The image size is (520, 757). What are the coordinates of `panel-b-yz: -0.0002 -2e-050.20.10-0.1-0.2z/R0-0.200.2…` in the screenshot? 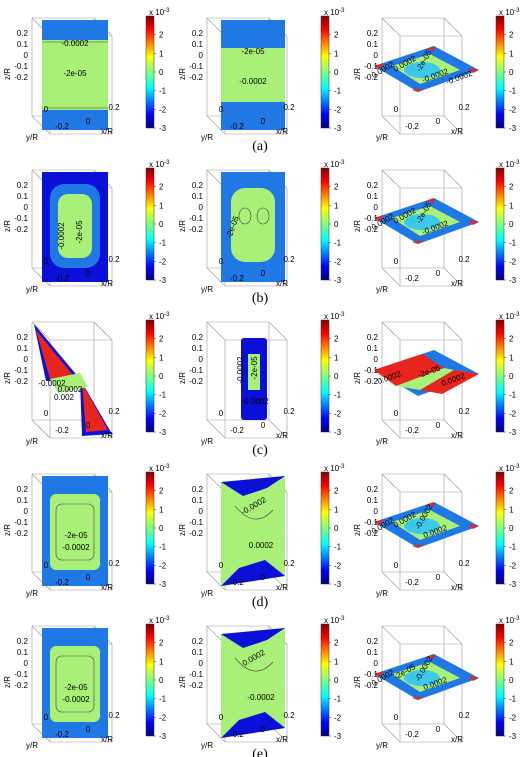 It's located at (86, 227).